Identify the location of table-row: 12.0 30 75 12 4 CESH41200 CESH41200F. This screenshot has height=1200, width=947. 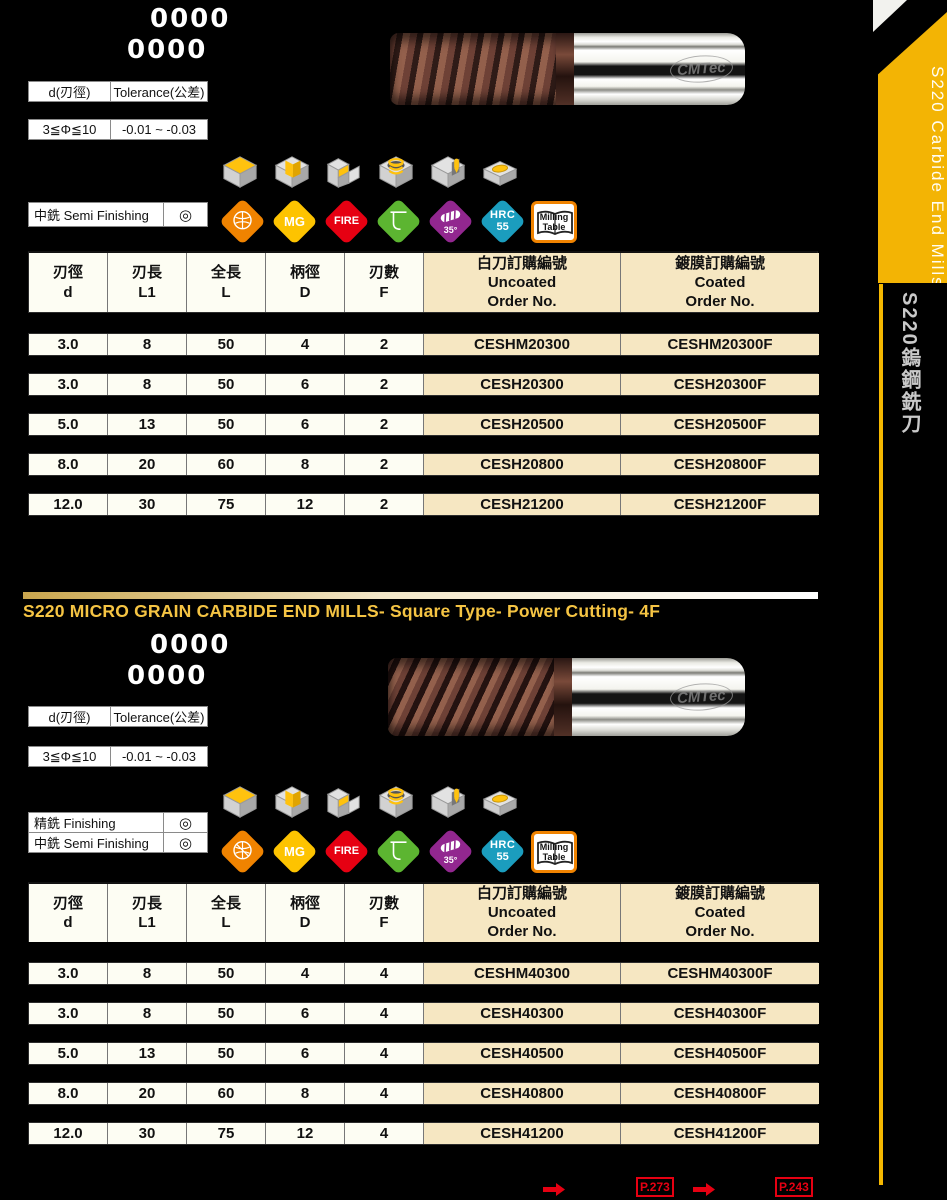
(423, 1133).